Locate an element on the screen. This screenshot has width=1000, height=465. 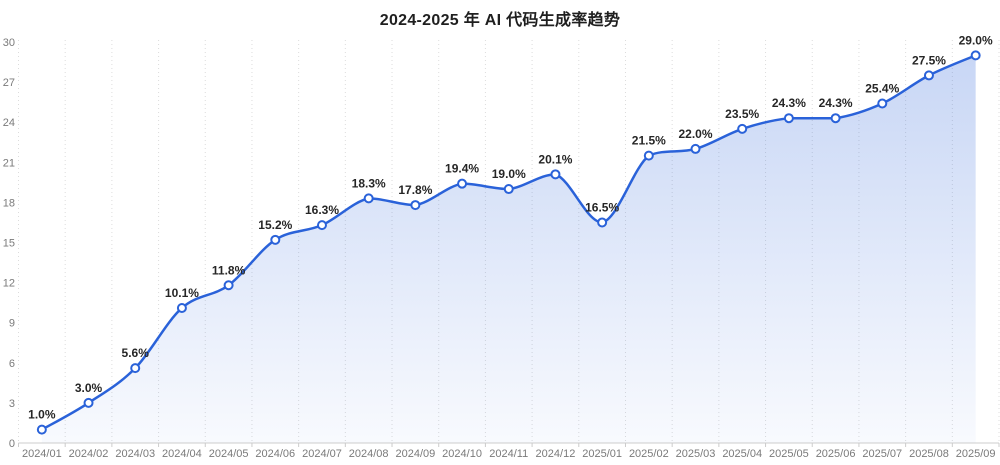
x-axis-label: 2025/08 is located at coordinates (929, 454).